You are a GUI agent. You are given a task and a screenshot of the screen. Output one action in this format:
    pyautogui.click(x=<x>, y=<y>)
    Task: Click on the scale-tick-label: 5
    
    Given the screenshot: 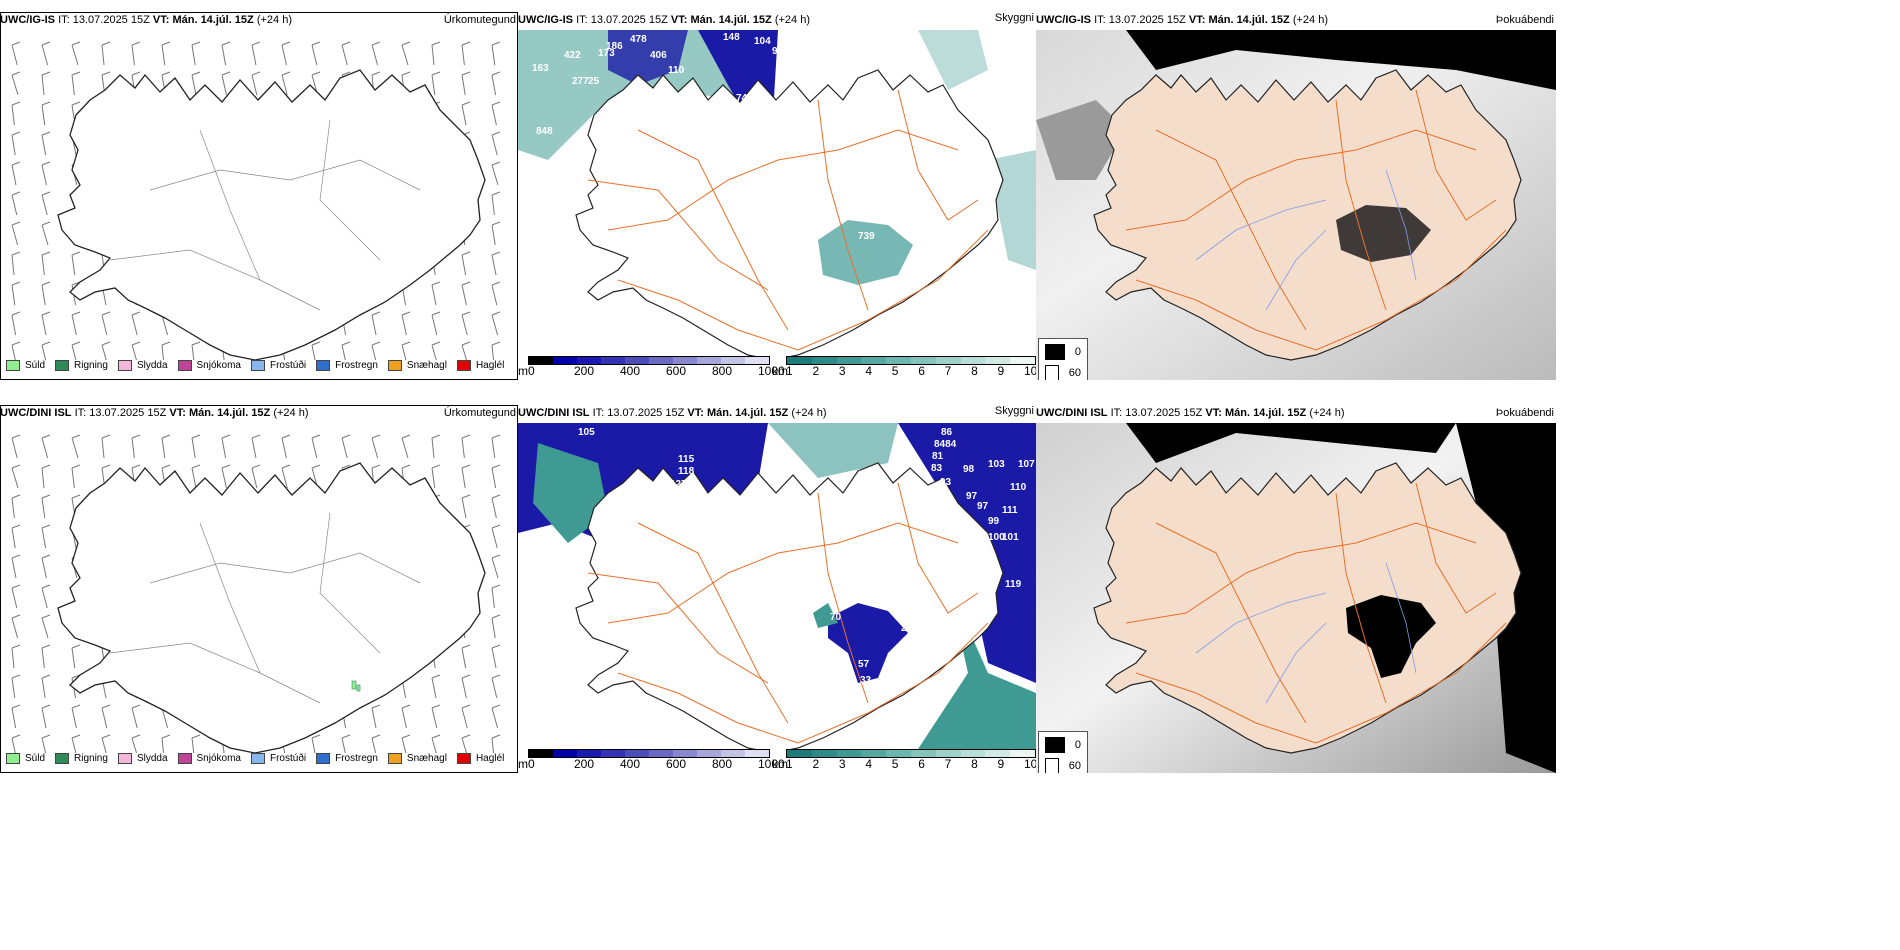 What is the action you would take?
    pyautogui.click(x=895, y=371)
    